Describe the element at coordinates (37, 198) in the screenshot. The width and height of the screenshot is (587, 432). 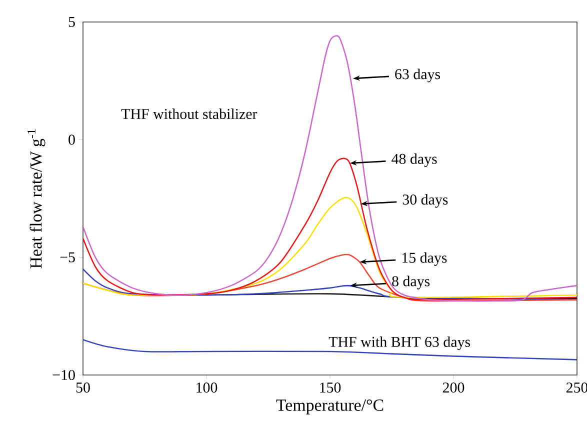
I see `y-axis-title: Heat flow rate/W g$^{-1}$` at that location.